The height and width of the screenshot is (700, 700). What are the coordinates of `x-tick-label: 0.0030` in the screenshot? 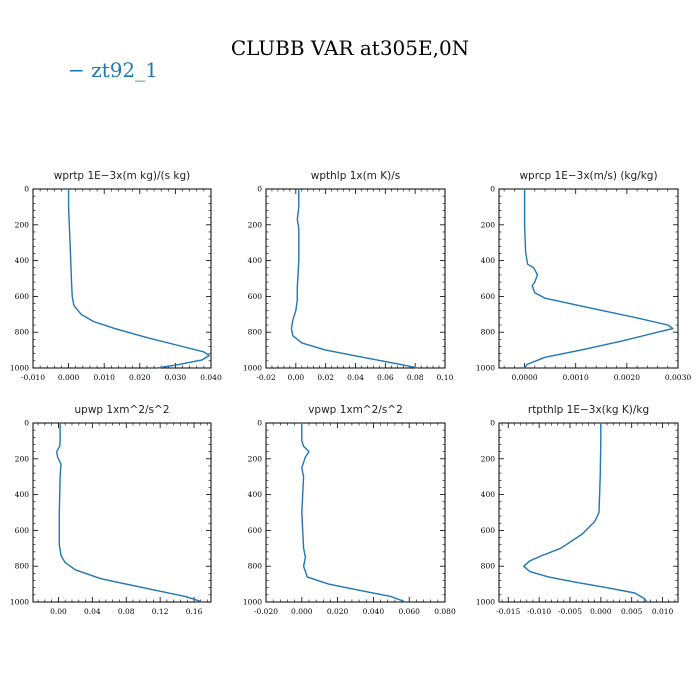 It's located at (678, 377).